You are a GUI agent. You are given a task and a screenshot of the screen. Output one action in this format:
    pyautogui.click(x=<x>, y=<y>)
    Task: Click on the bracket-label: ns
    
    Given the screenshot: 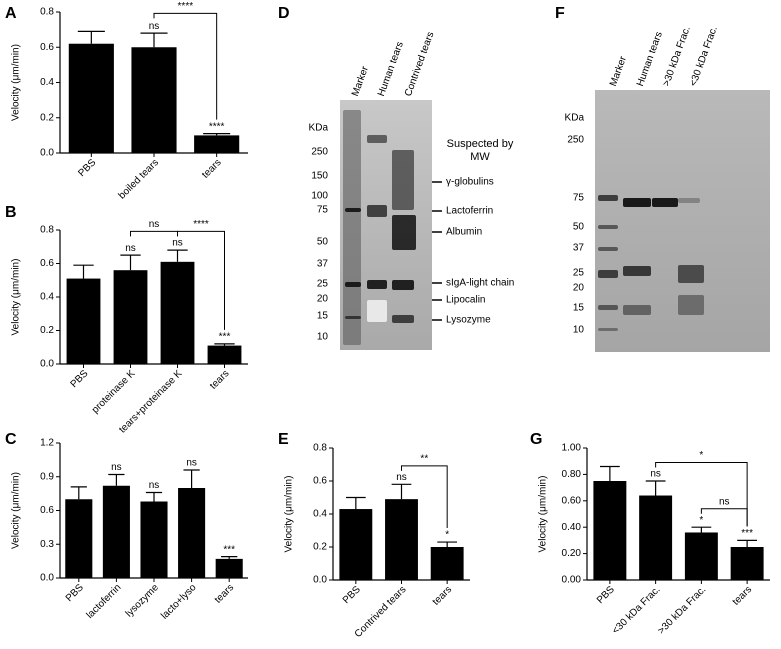 What is the action you would take?
    pyautogui.click(x=724, y=501)
    